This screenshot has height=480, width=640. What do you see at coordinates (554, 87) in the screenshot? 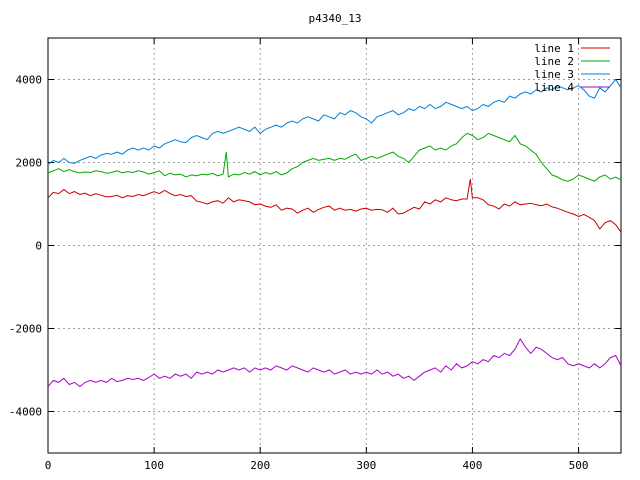
I see `legend-label: line 4` at bounding box center [554, 87].